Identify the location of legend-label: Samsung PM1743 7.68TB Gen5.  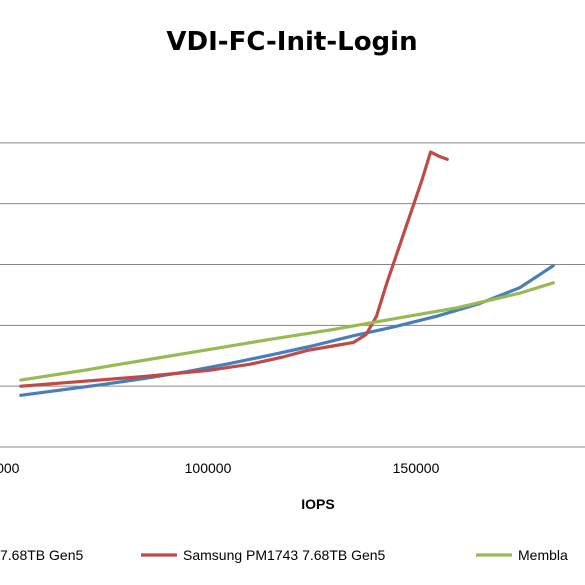
(284, 555).